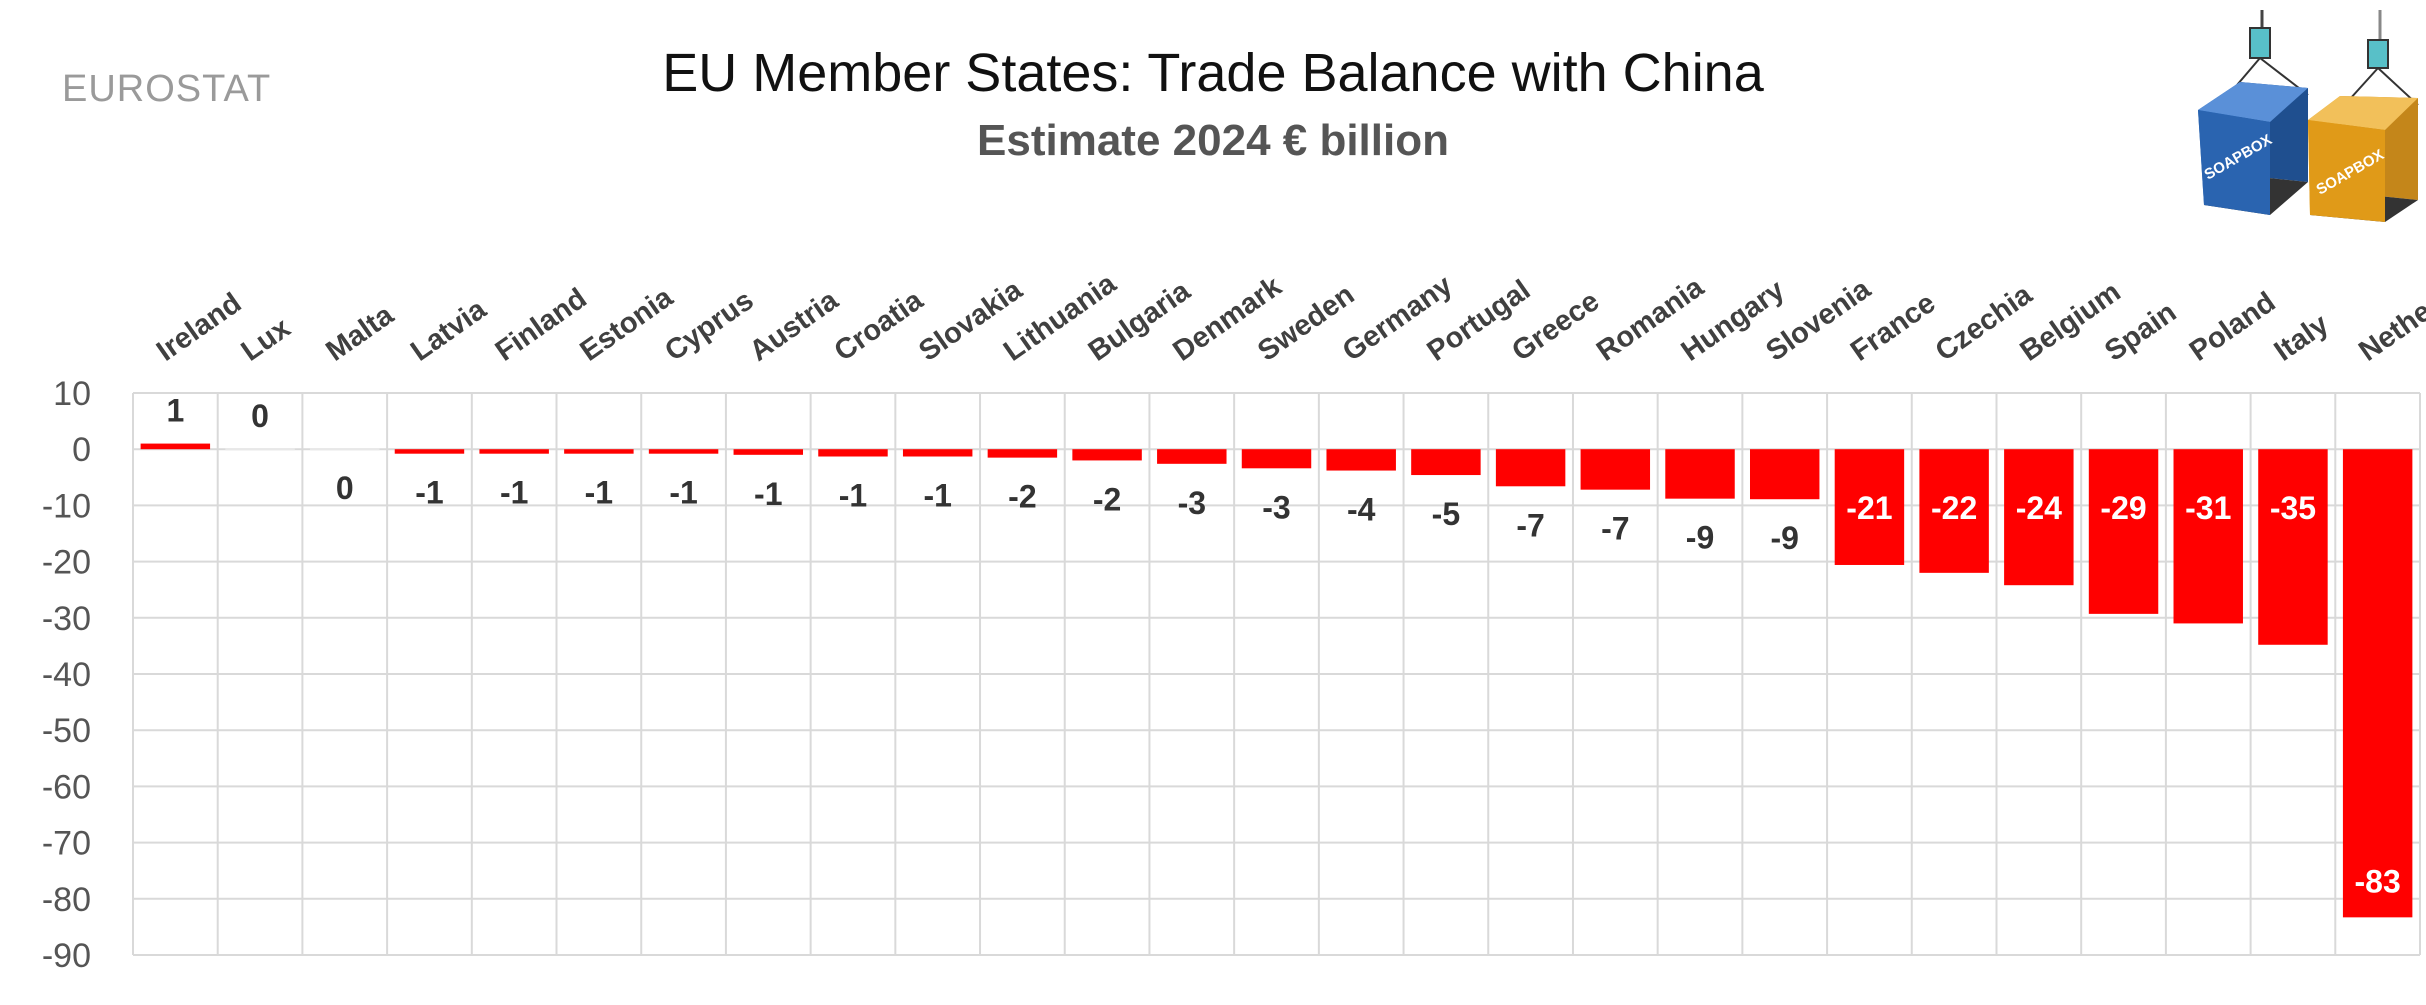 Image resolution: width=2426 pixels, height=1005 pixels. What do you see at coordinates (683, 451) in the screenshot?
I see `bar-cyprus` at bounding box center [683, 451].